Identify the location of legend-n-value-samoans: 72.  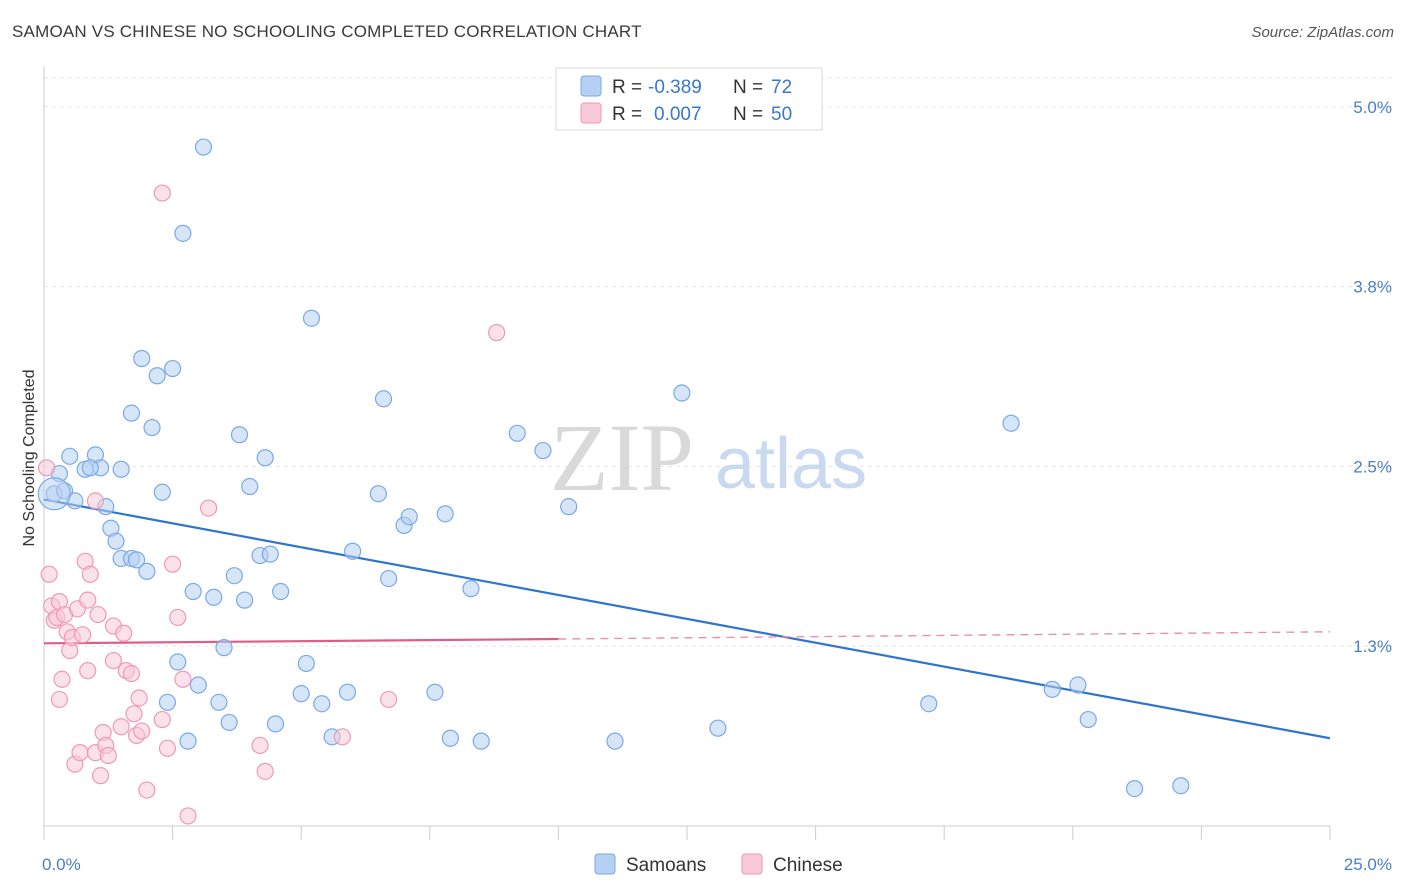
(781, 87).